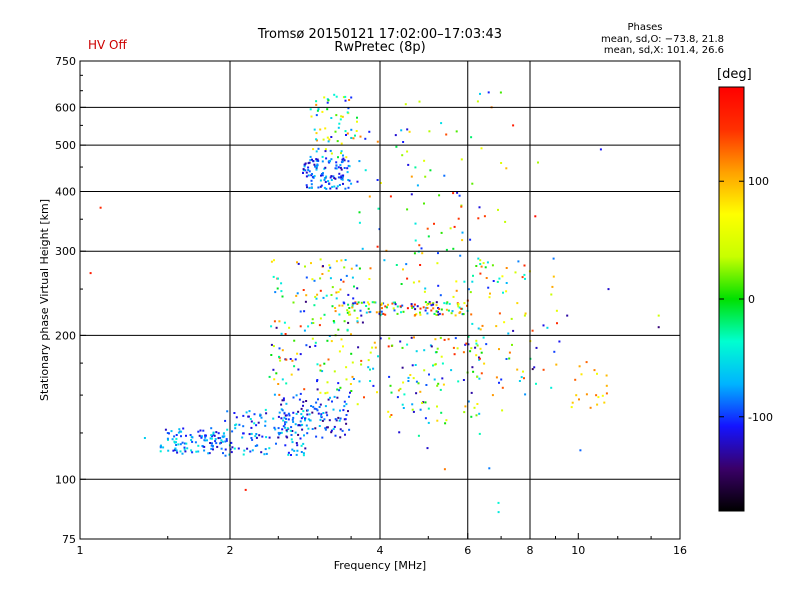 The width and height of the screenshot is (800, 600). What do you see at coordinates (467, 550) in the screenshot?
I see `x-tick-label: 6` at bounding box center [467, 550].